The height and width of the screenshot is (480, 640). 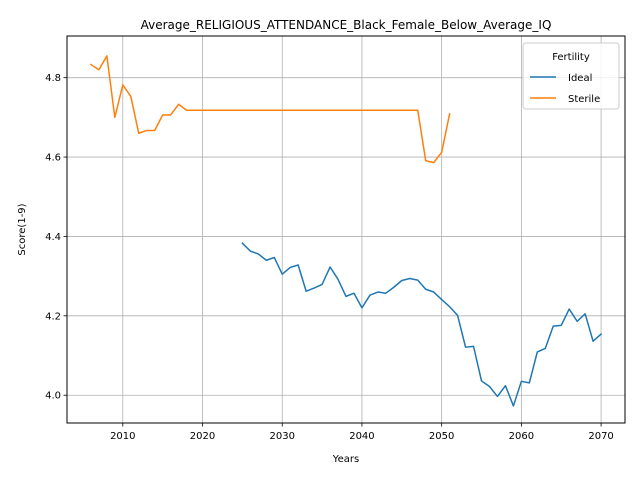 What do you see at coordinates (345, 459) in the screenshot?
I see `x-axis-label: Years` at bounding box center [345, 459].